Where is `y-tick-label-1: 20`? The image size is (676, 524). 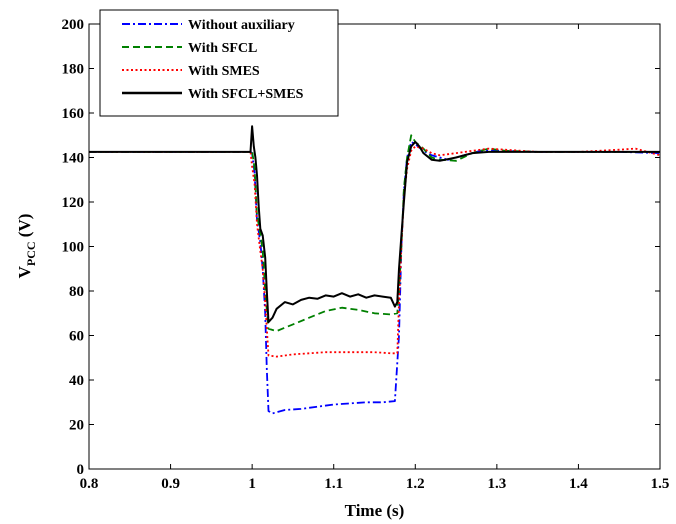 y-tick-label-1: 20 is located at coordinates (76, 426).